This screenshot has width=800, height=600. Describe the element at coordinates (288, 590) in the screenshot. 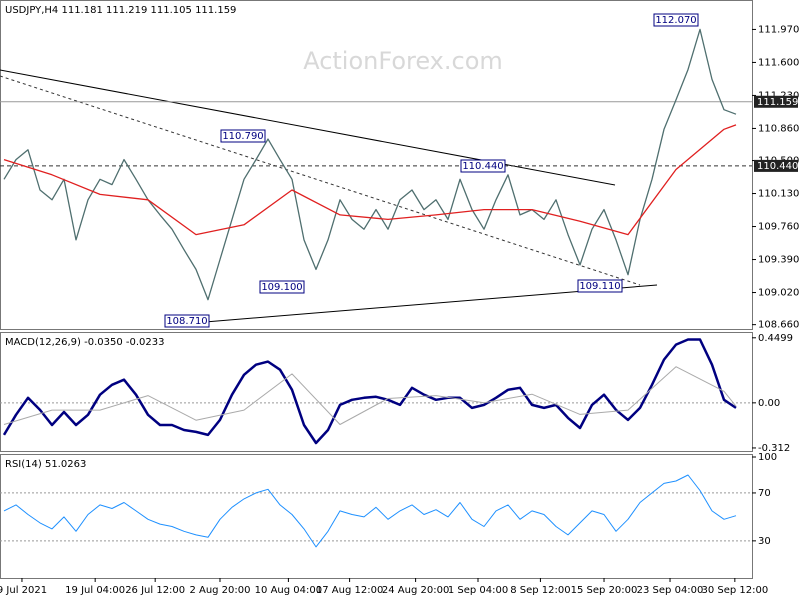

I see `x-tick-label: 10 Aug 04:00` at that location.